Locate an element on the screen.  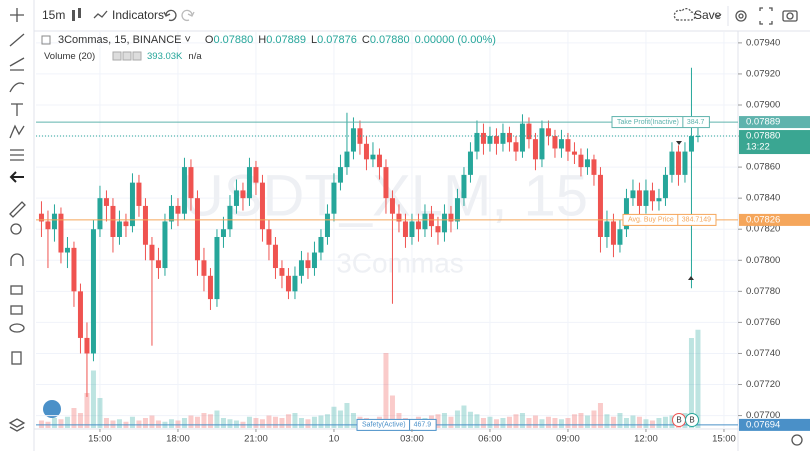
screenshot-button is located at coordinates (790, 16).